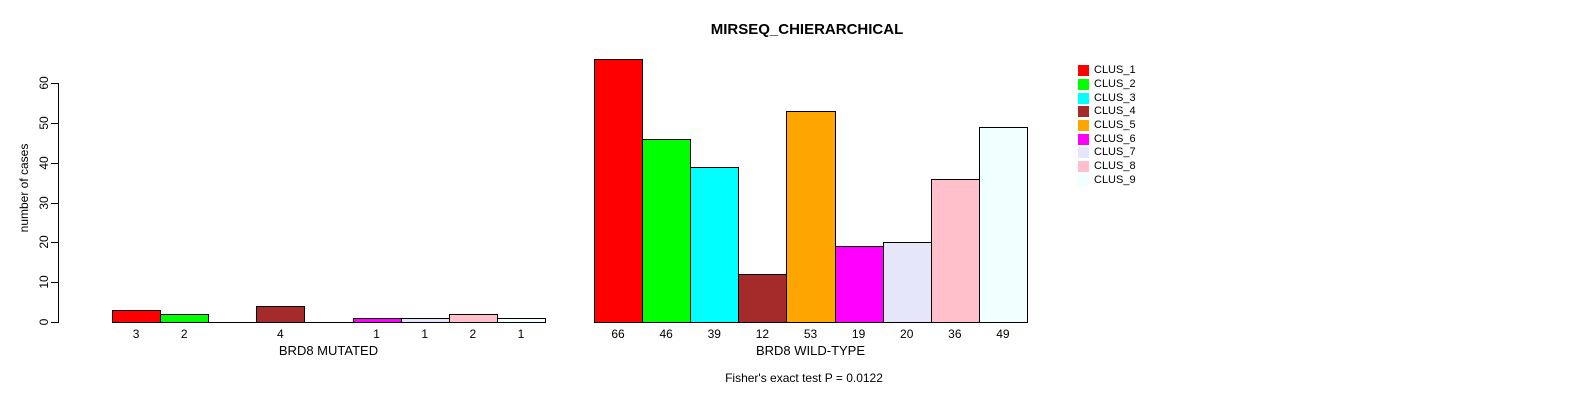 Image resolution: width=1590 pixels, height=400 pixels. What do you see at coordinates (137, 316) in the screenshot?
I see `bar-clus-1-brd8-mutated` at bounding box center [137, 316].